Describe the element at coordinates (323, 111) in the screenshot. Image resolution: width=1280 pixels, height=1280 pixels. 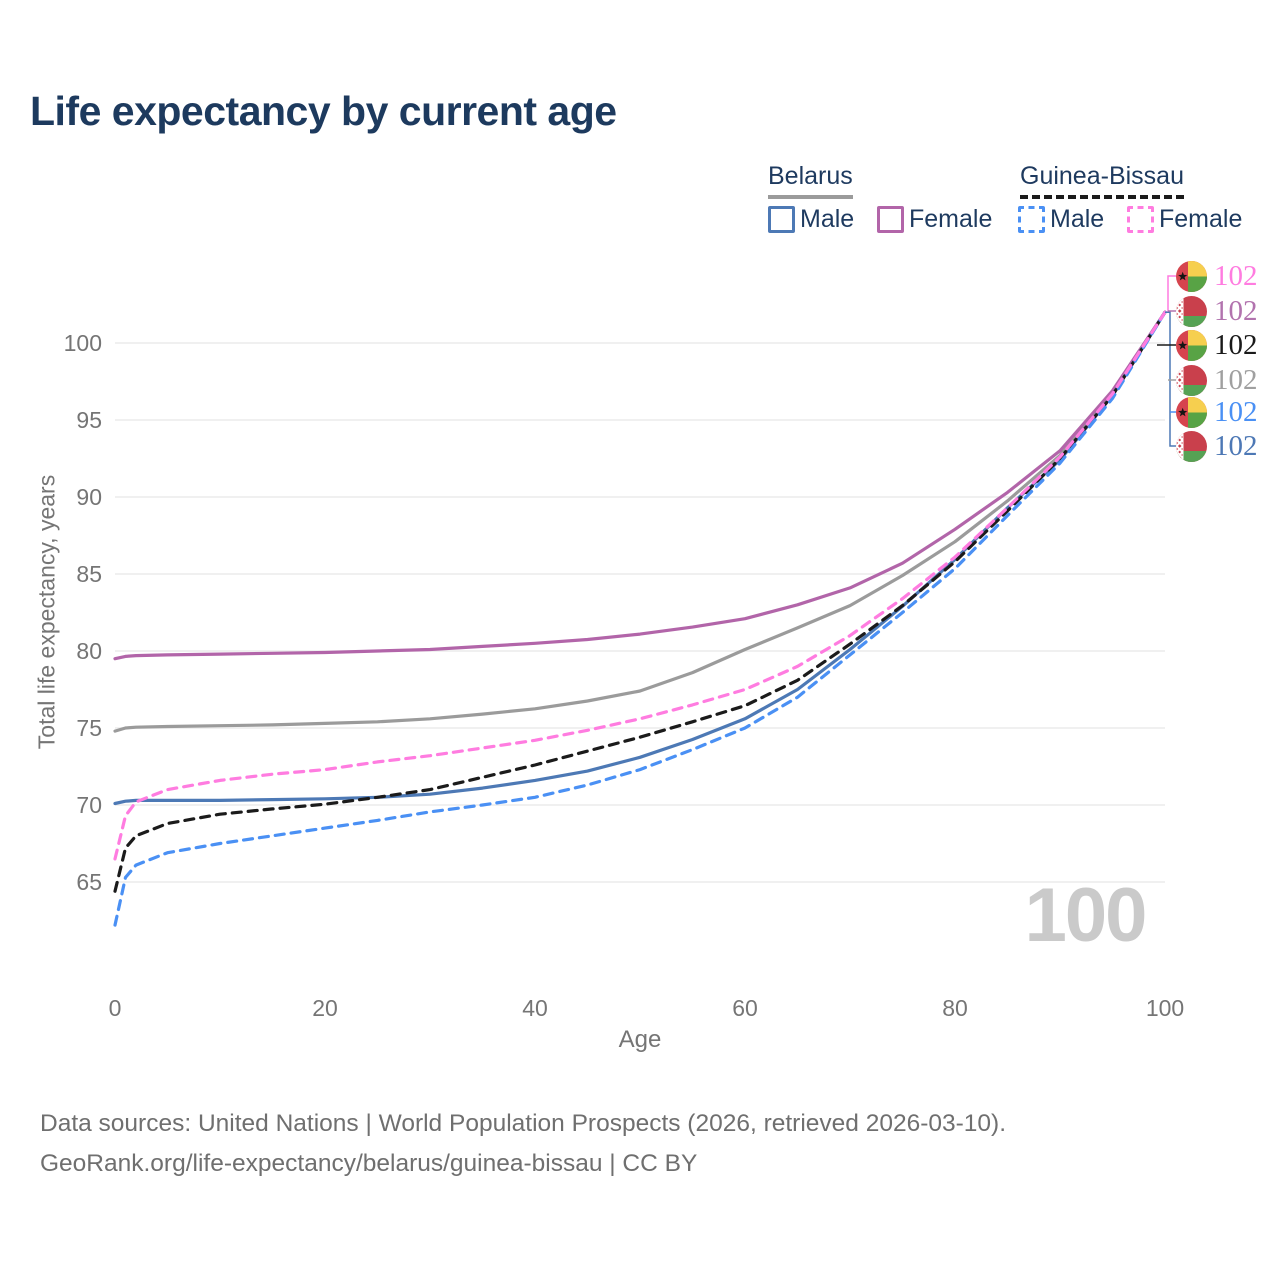
I see `page-title: Life expectancy by current age` at that location.